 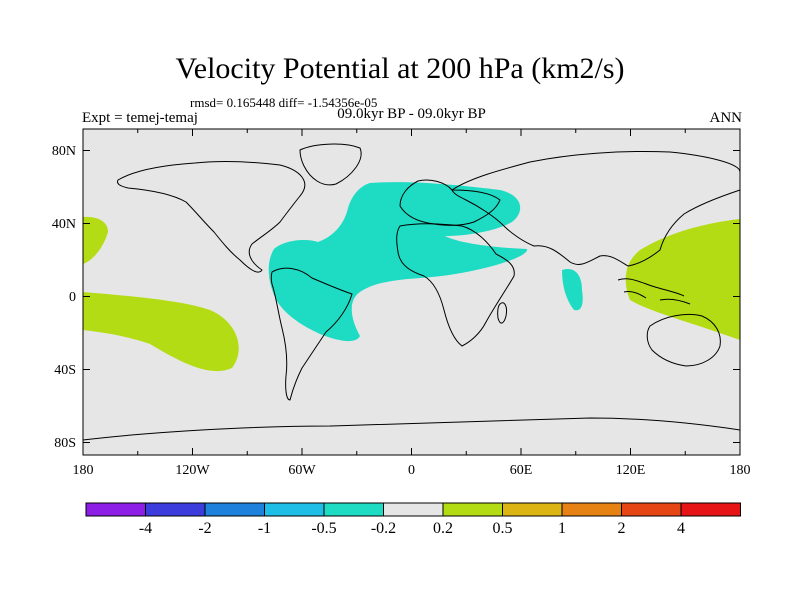 I want to click on negative-region-indian-ocean, so click(x=572, y=289).